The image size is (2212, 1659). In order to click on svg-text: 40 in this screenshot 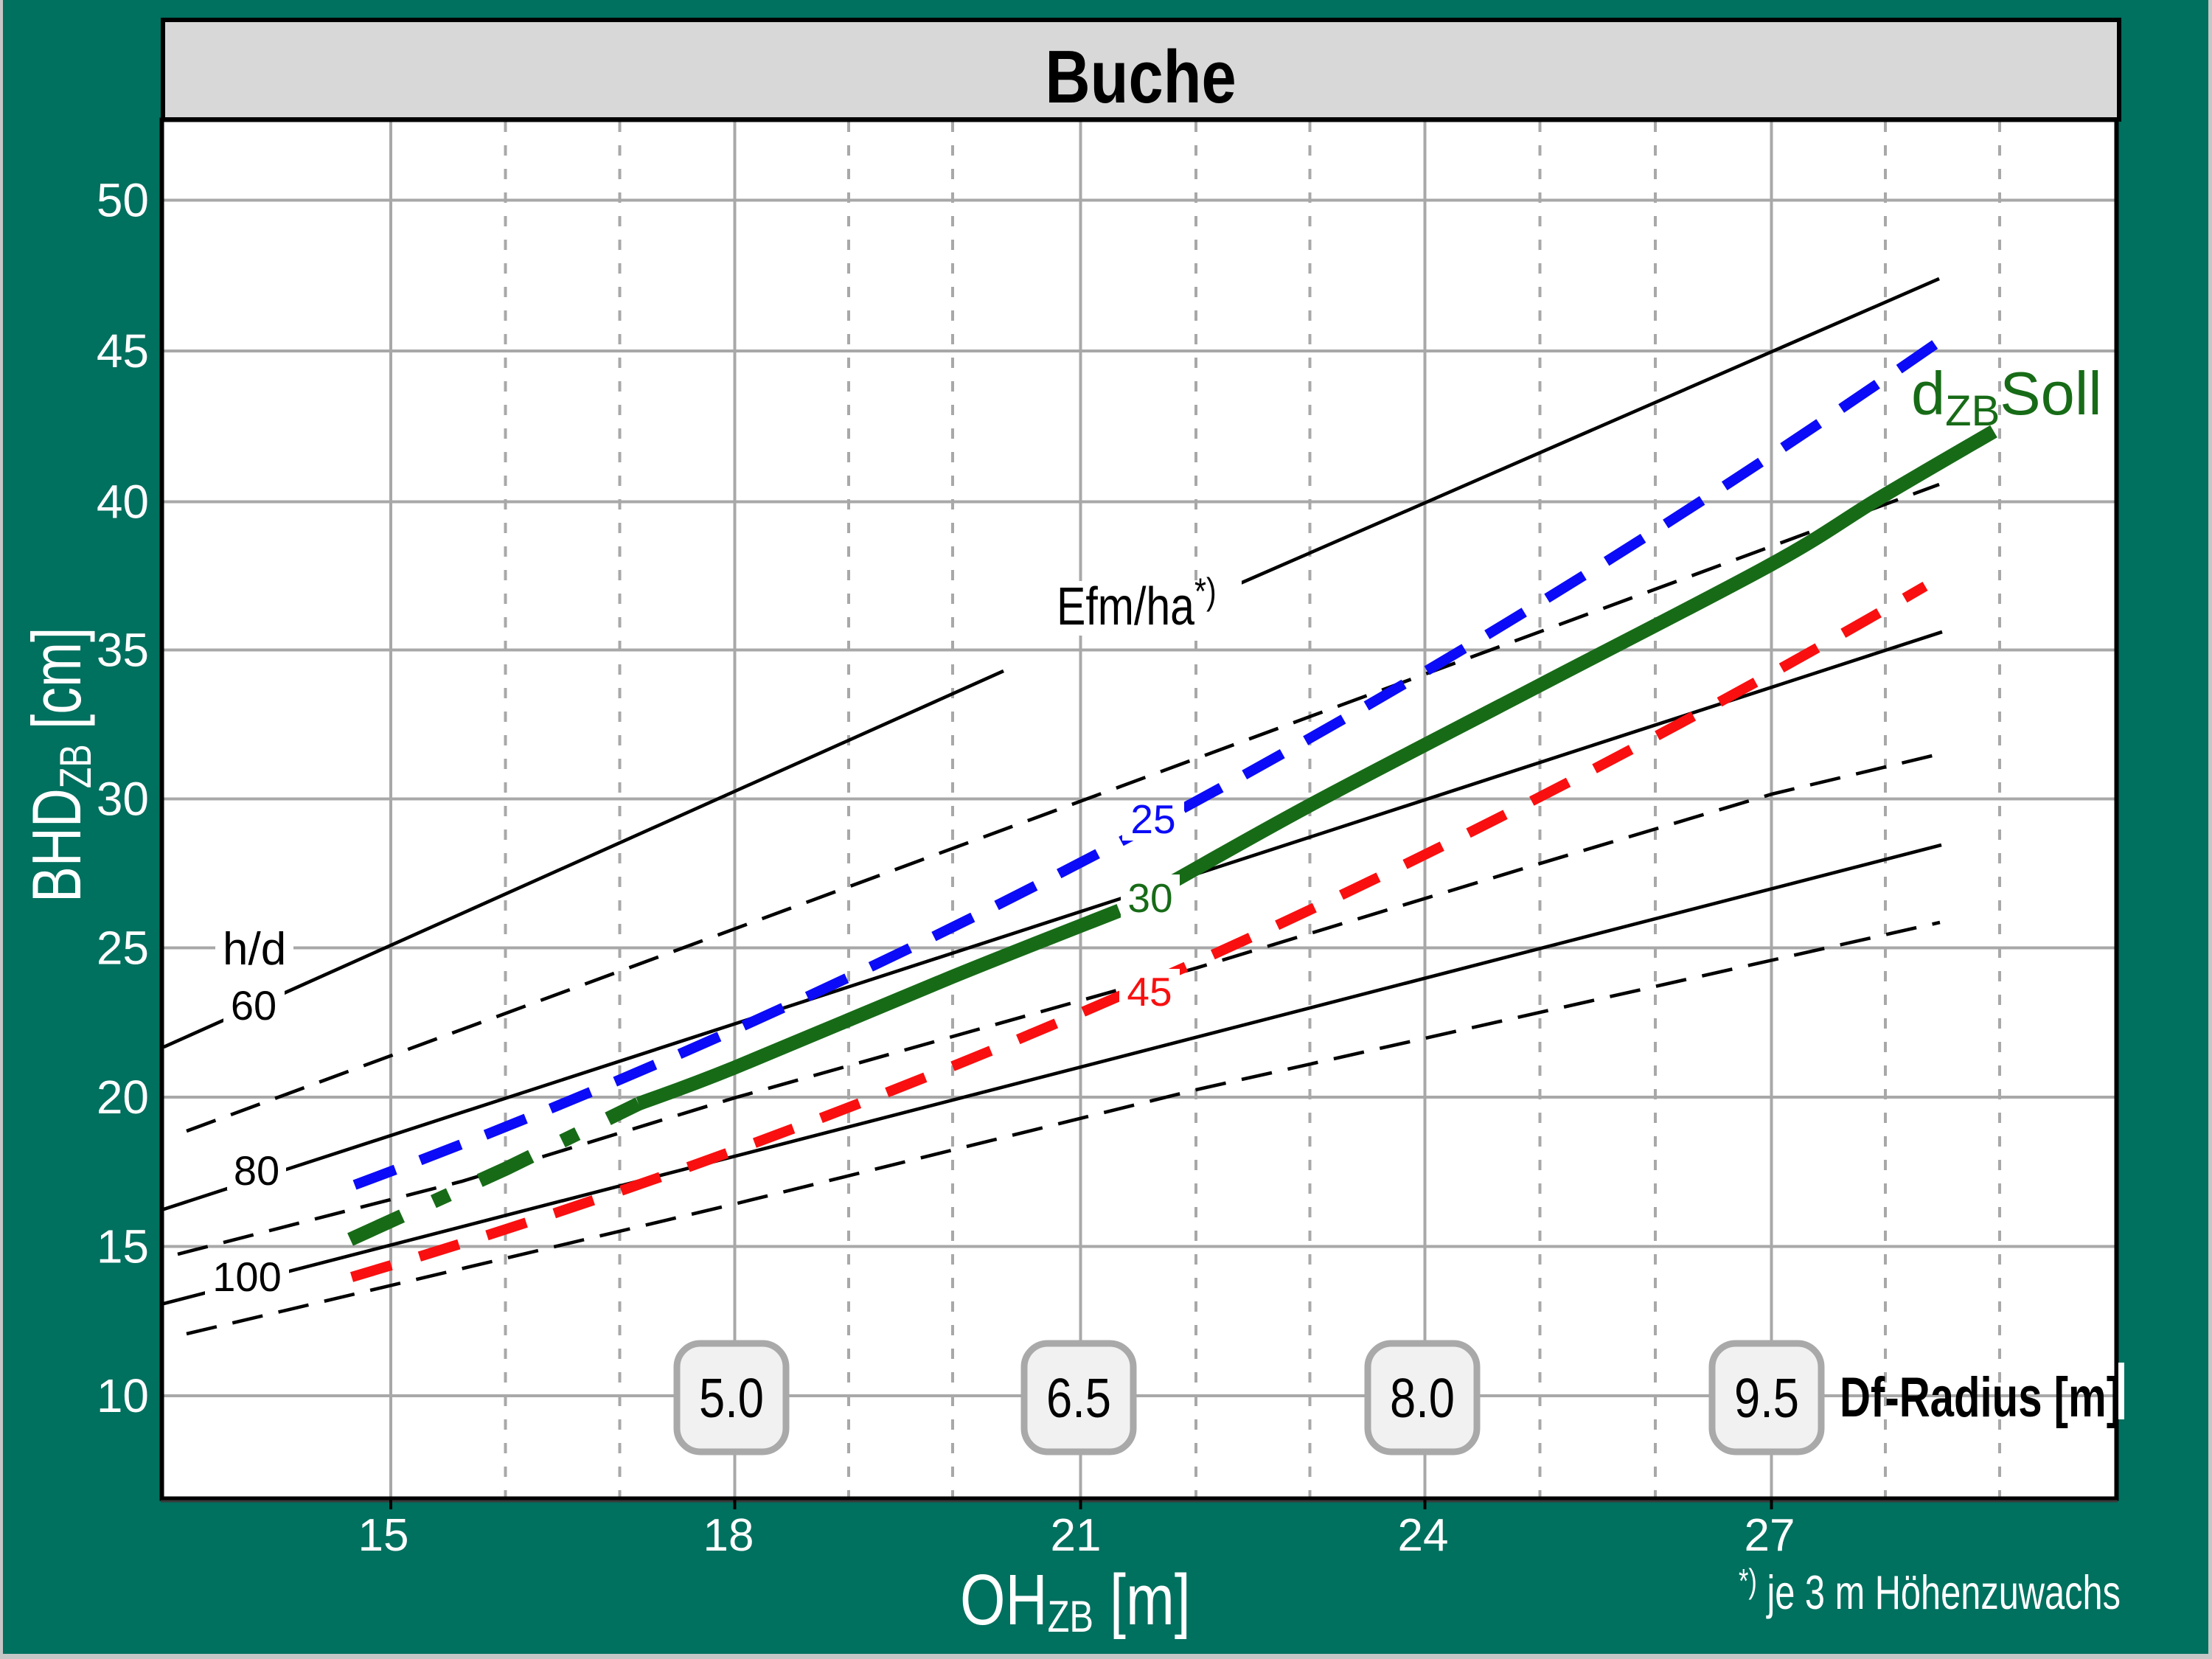, I will do `click(123, 502)`.